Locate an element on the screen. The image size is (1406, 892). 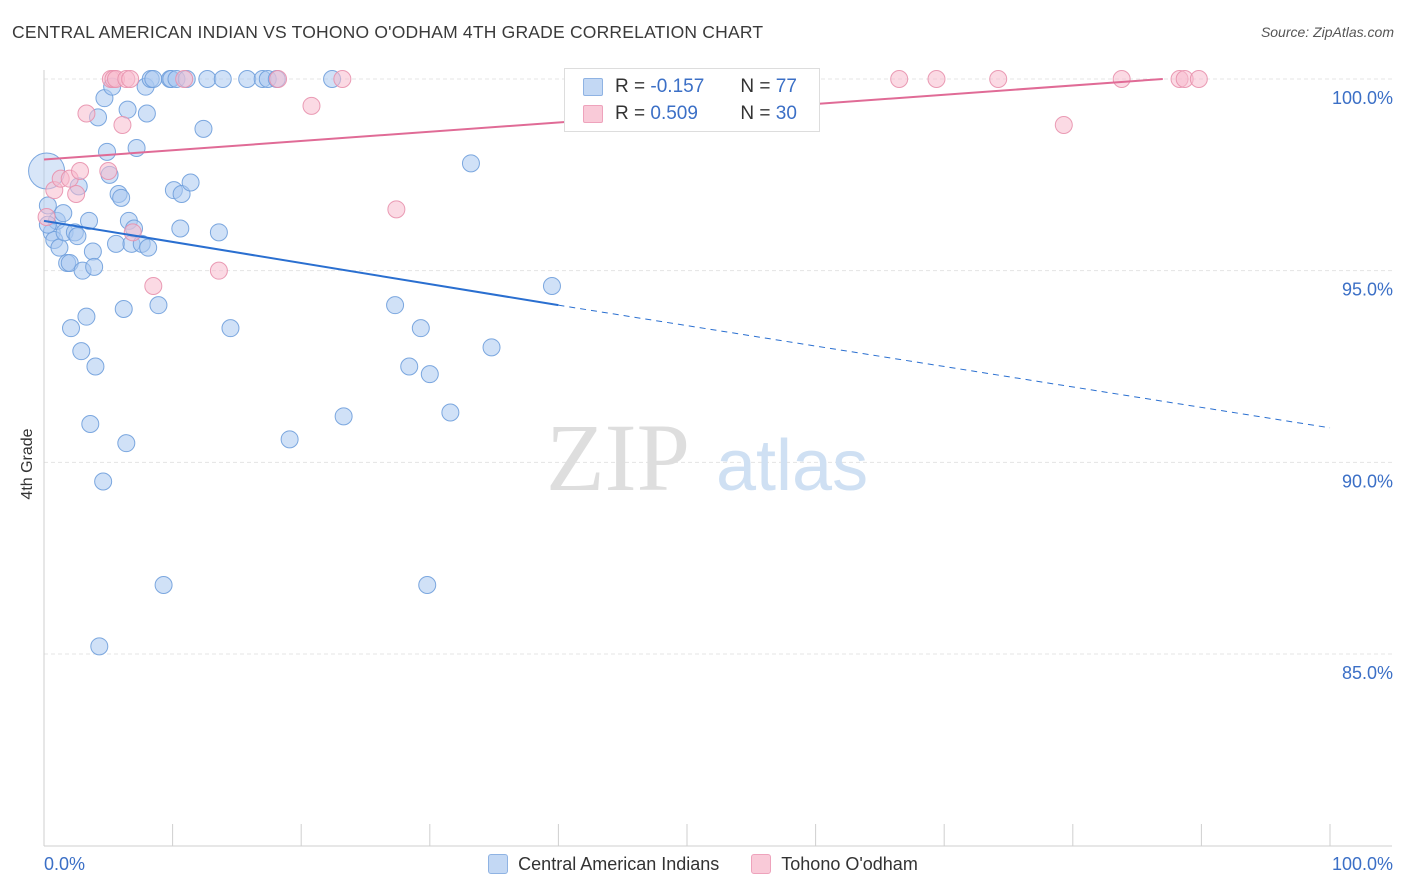
legend-item-tohono: Tohono O'odham is located at coordinates (834, 864).